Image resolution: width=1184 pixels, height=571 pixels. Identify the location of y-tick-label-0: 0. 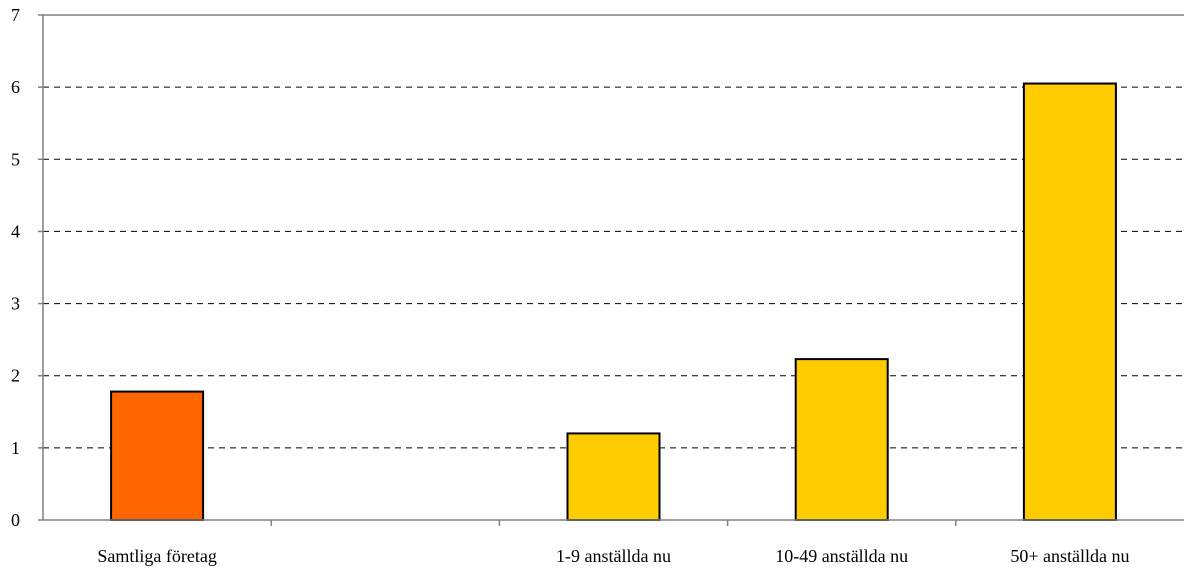
(15, 520).